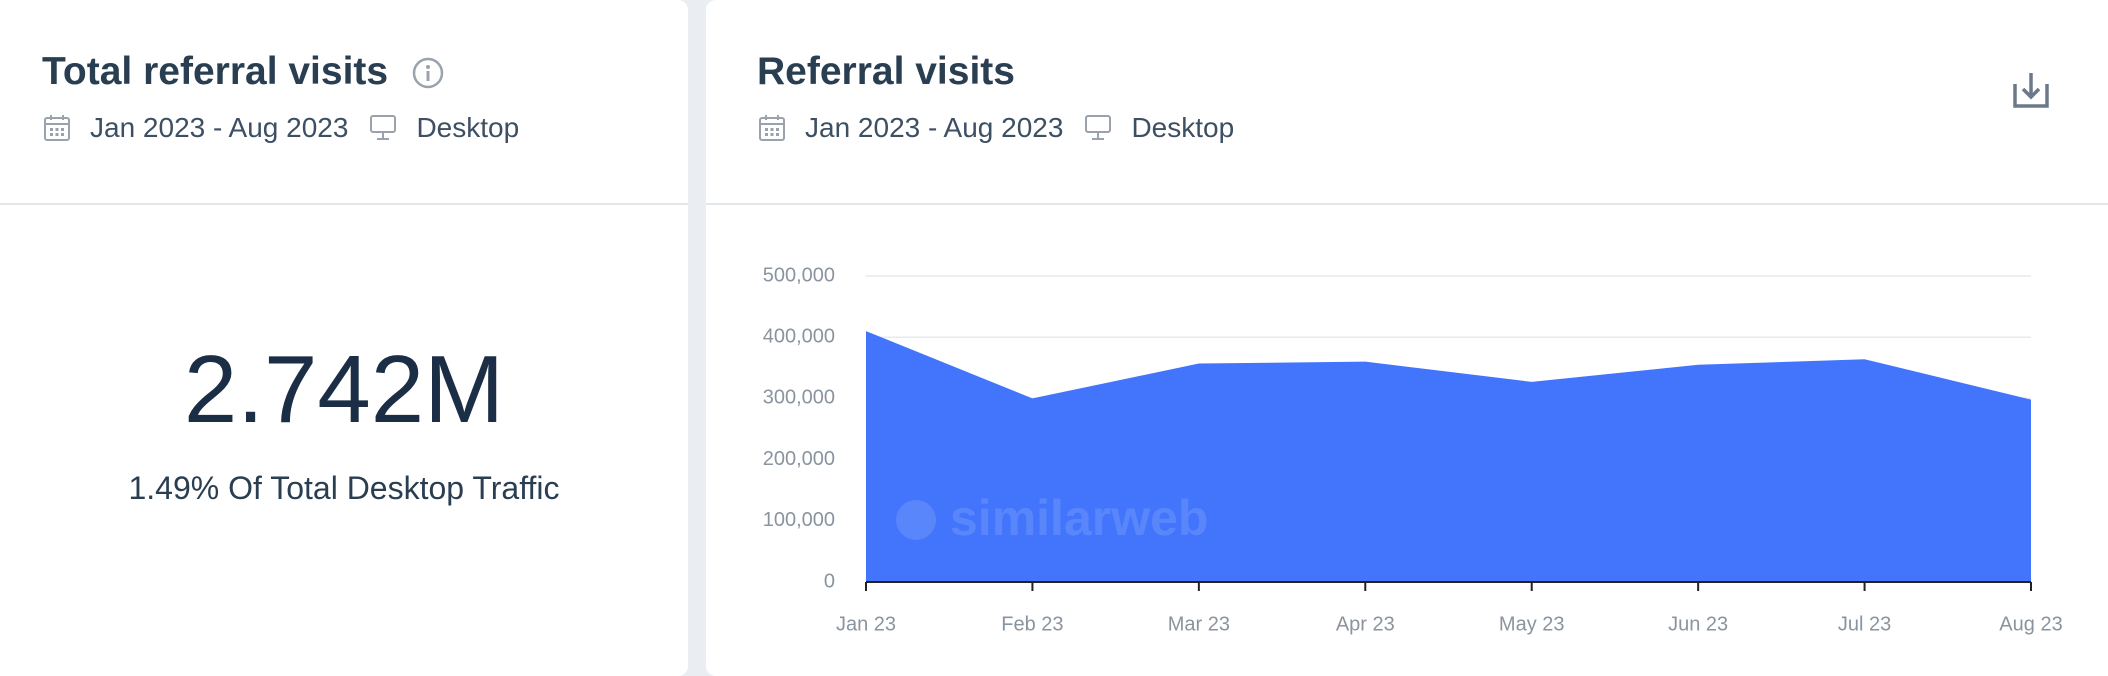  I want to click on y-tick-label: 400,000, so click(799, 336).